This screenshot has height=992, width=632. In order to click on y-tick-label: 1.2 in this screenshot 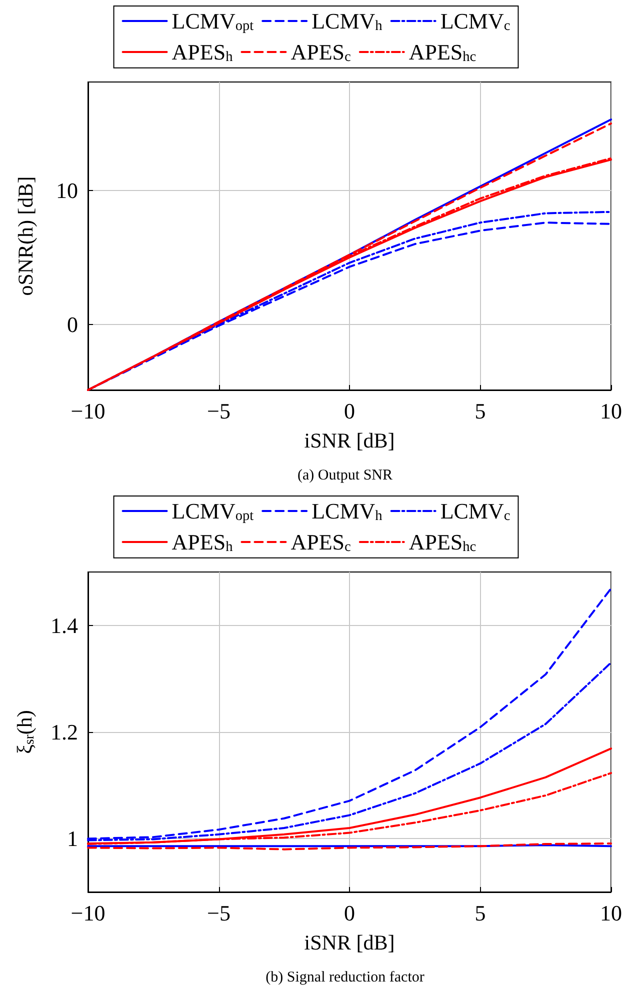, I will do `click(64, 732)`.